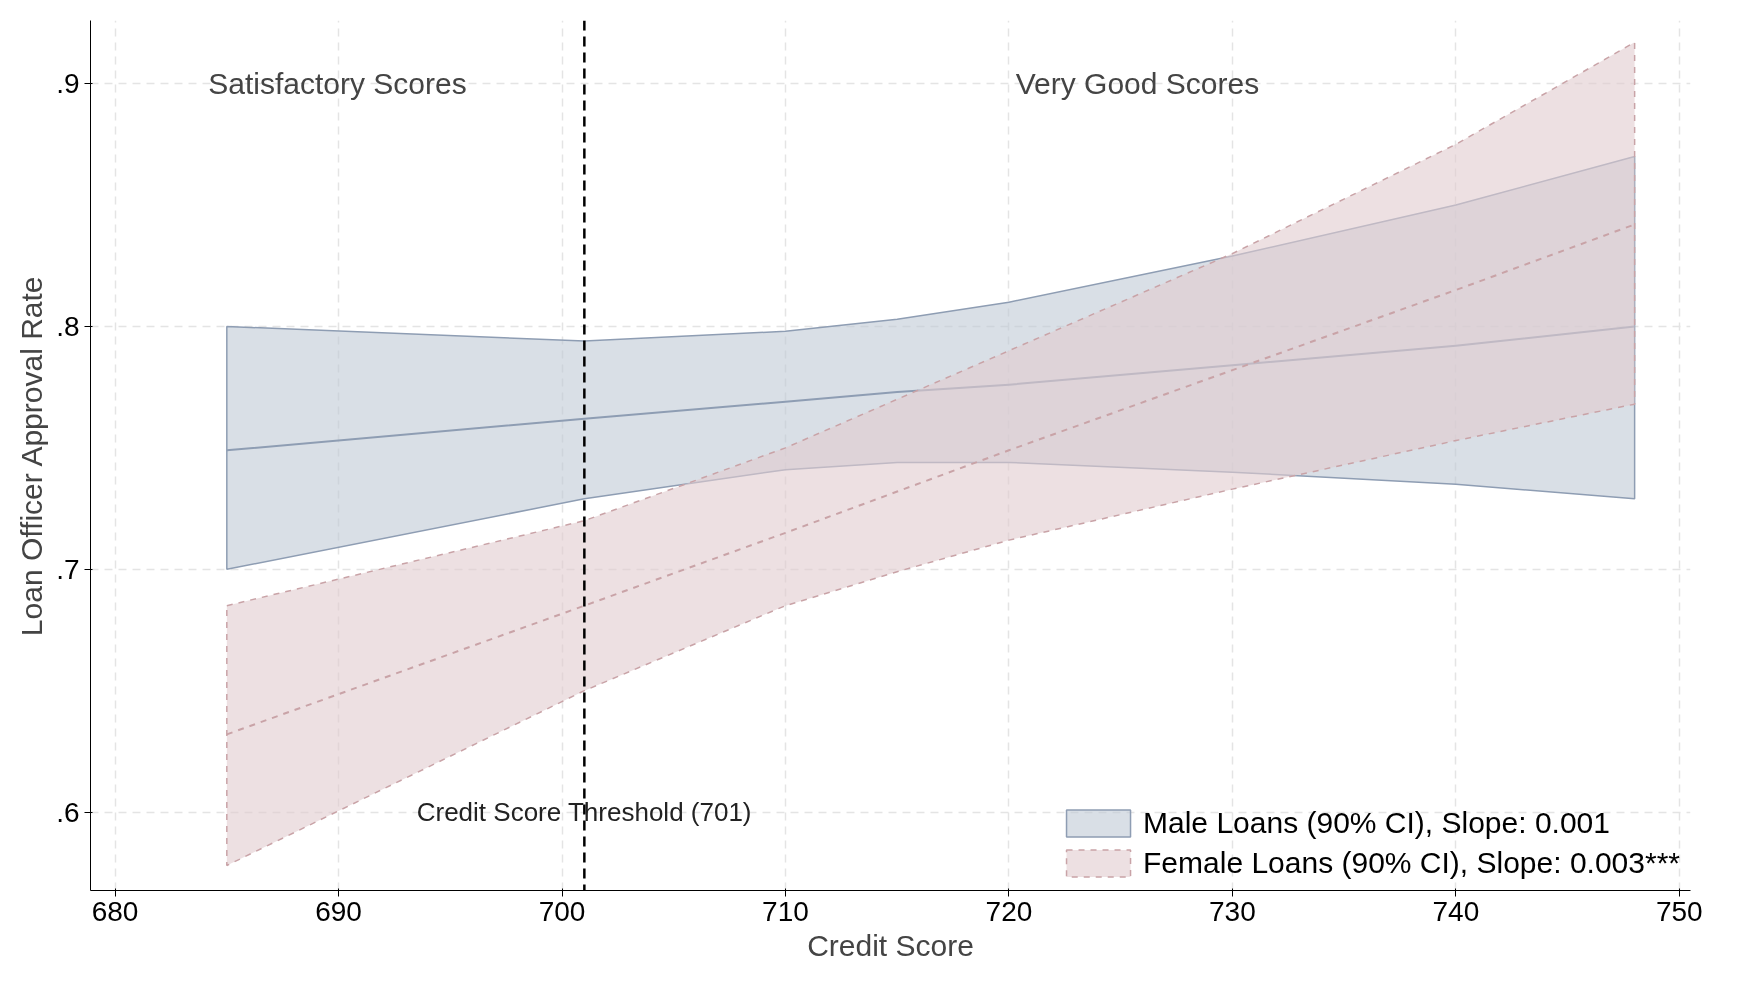 The width and height of the screenshot is (1738, 994). I want to click on x-tick-label: 700, so click(562, 911).